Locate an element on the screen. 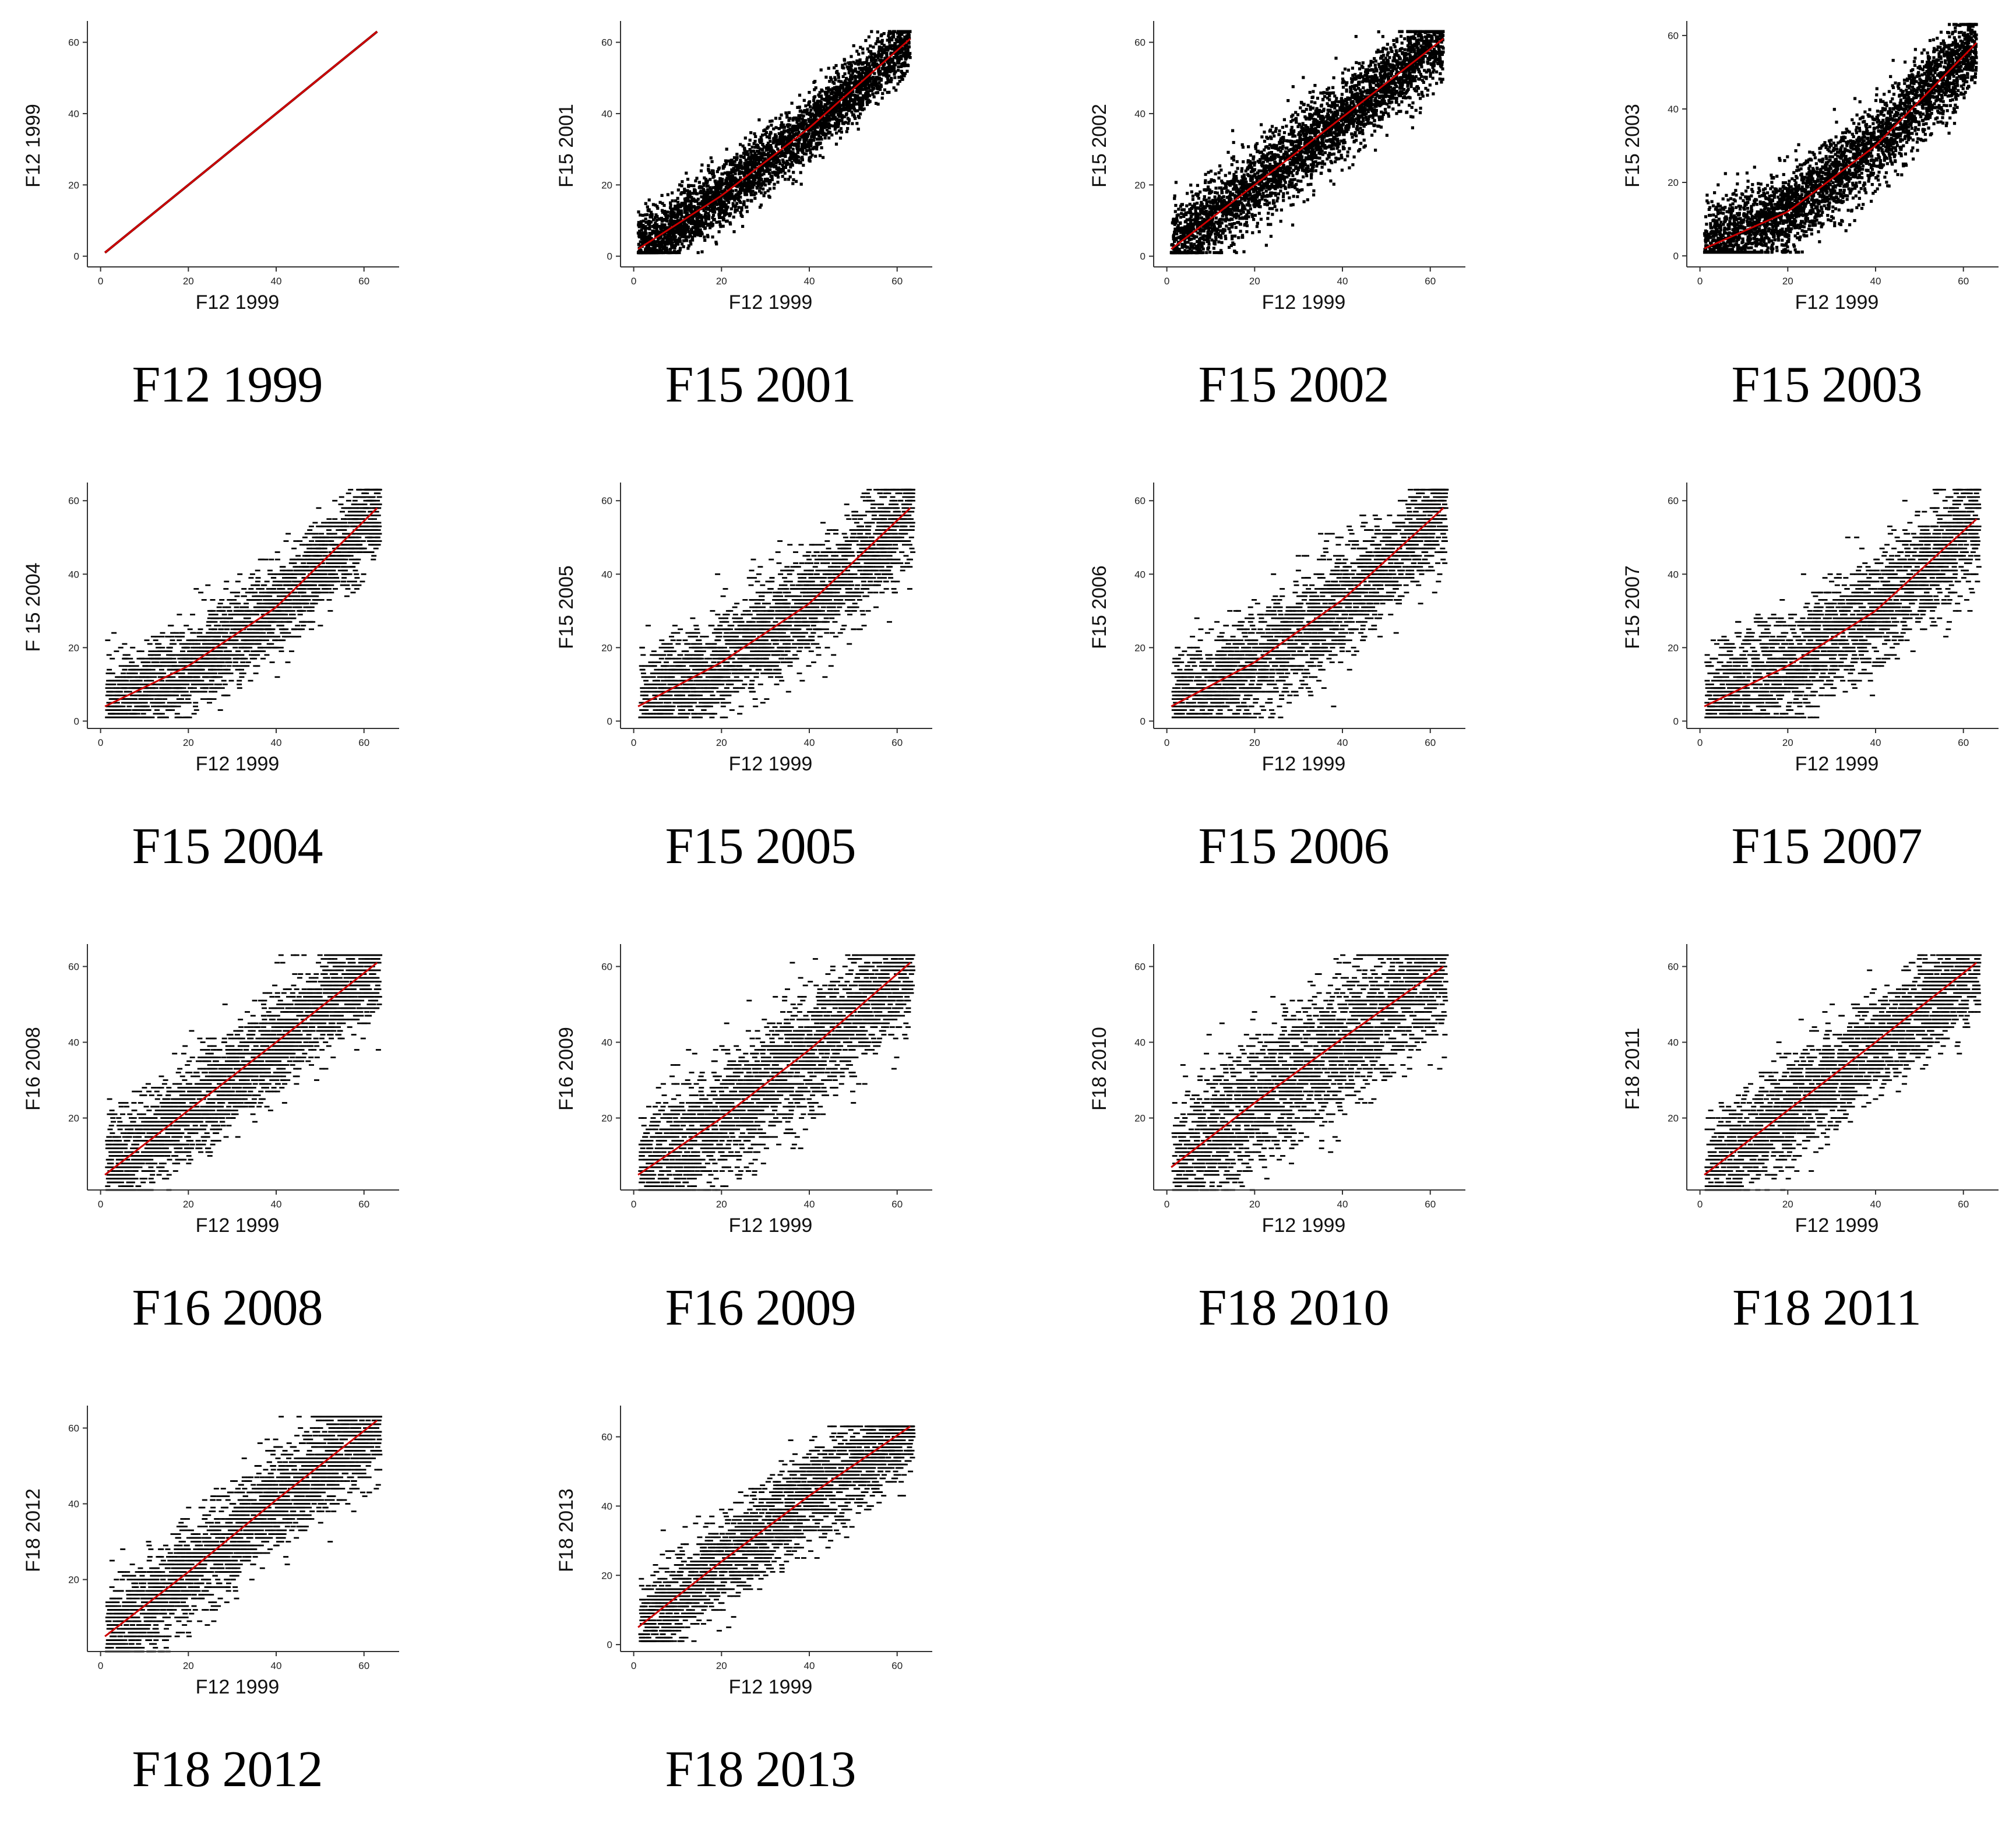 The width and height of the screenshot is (2016, 1845). x-axis-label: F12 1999 is located at coordinates (238, 302).